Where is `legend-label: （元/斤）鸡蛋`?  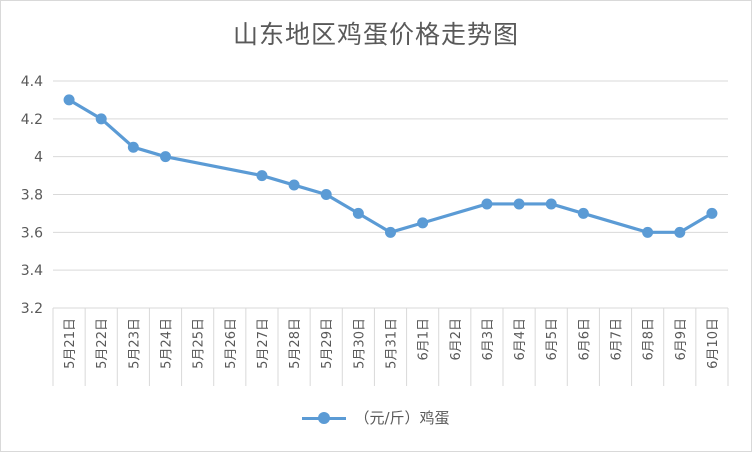
legend-label: （元/斤）鸡蛋 is located at coordinates (402, 418).